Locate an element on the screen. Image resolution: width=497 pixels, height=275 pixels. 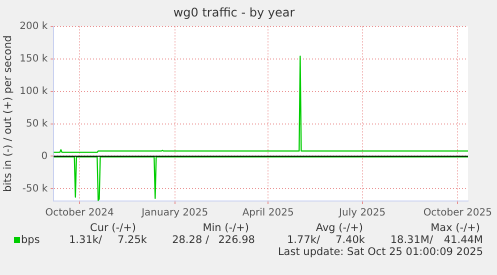
text: 1.77k/ is located at coordinates (303, 240).